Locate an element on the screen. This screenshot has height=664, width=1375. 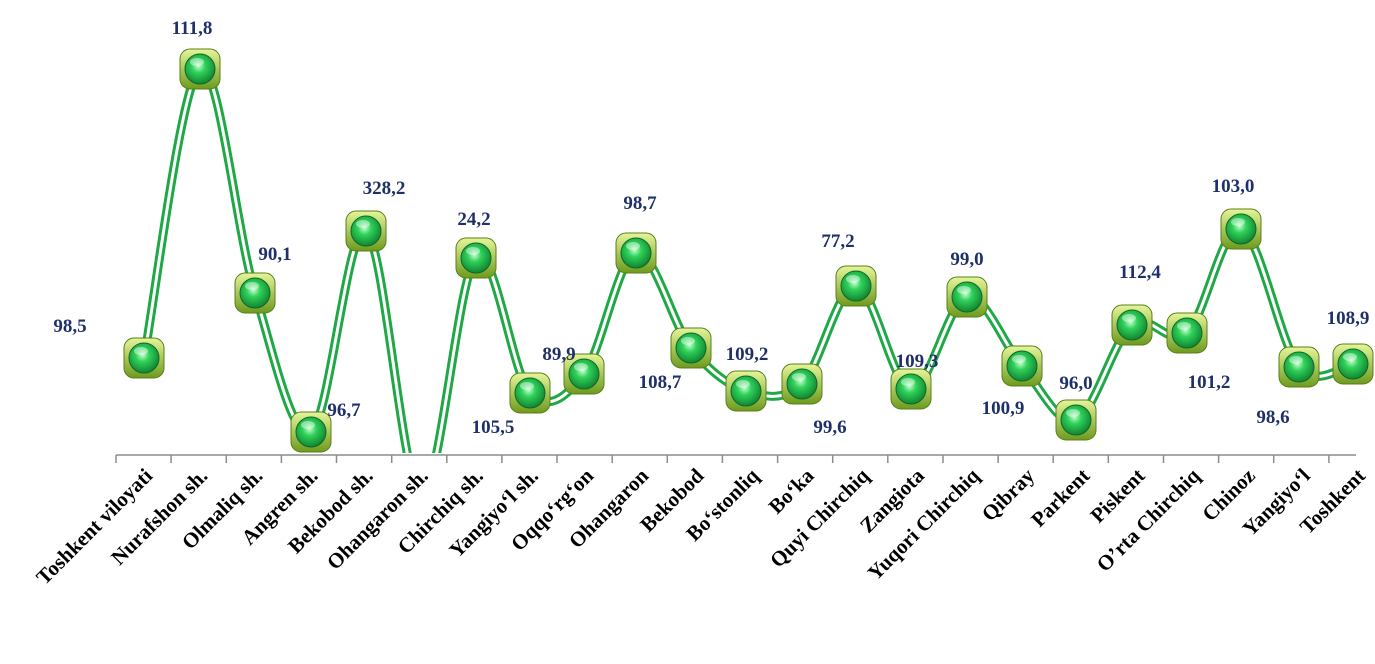
data-label: 328,2 is located at coordinates (384, 188).